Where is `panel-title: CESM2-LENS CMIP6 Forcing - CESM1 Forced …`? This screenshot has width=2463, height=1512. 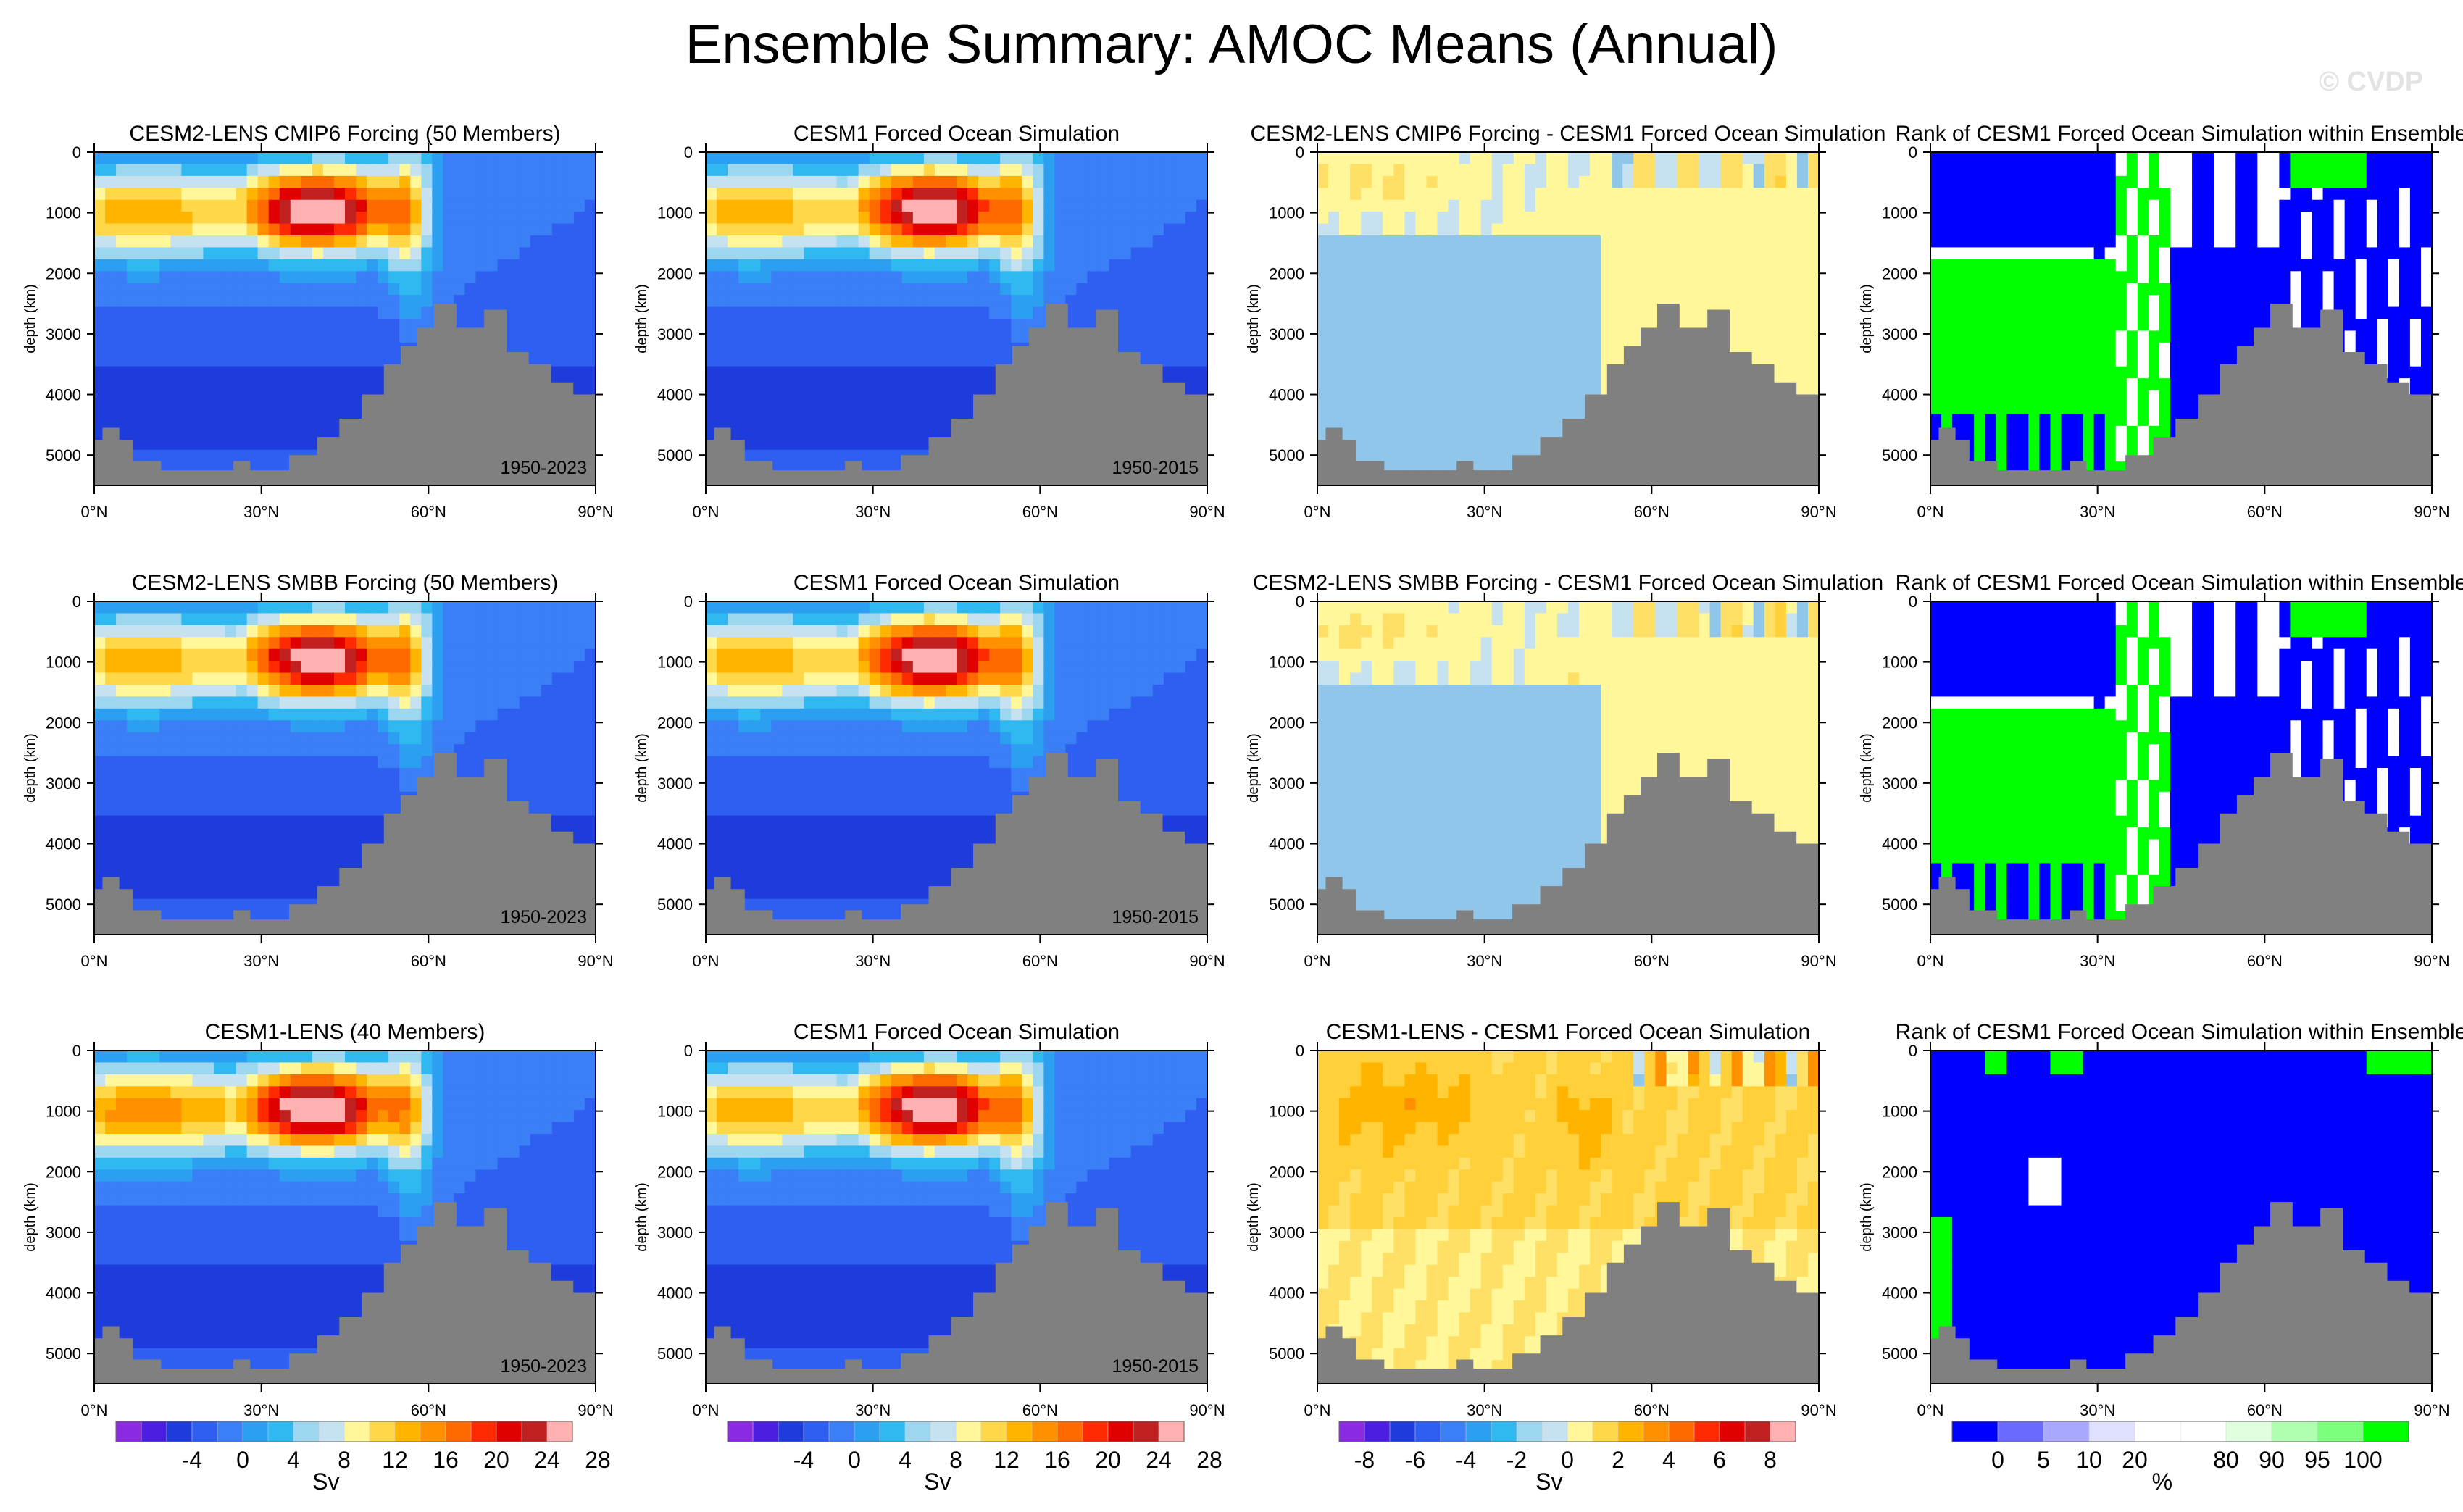 panel-title: CESM2-LENS CMIP6 Forcing - CESM1 Forced … is located at coordinates (1568, 134).